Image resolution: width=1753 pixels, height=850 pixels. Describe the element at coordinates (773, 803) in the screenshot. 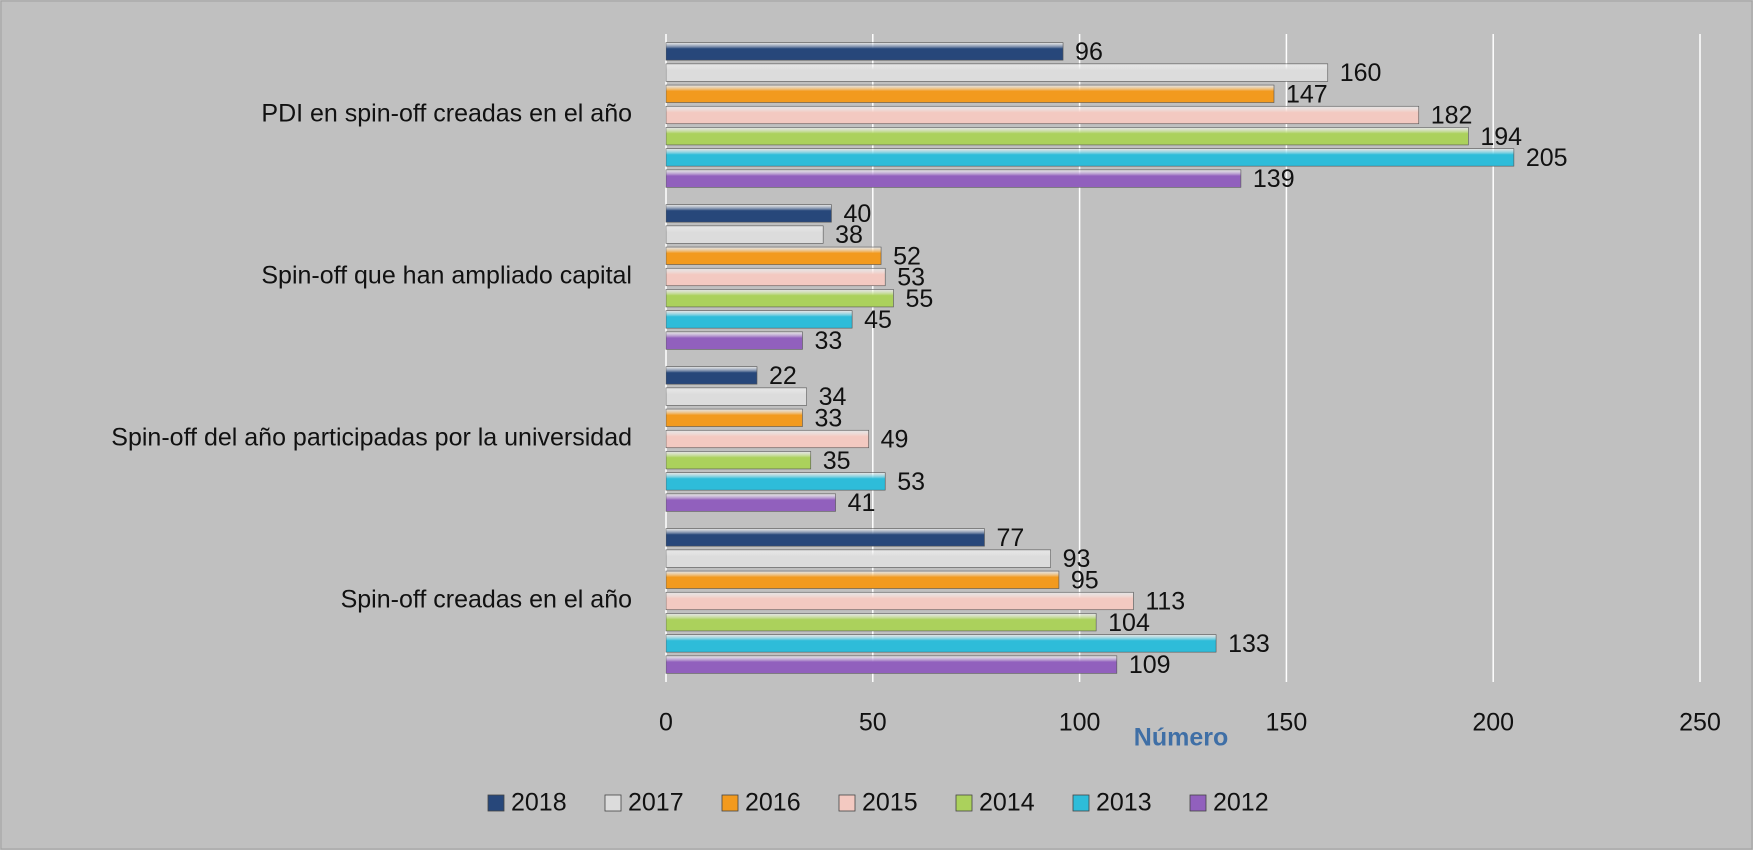

I see `legend-label: 2016` at that location.